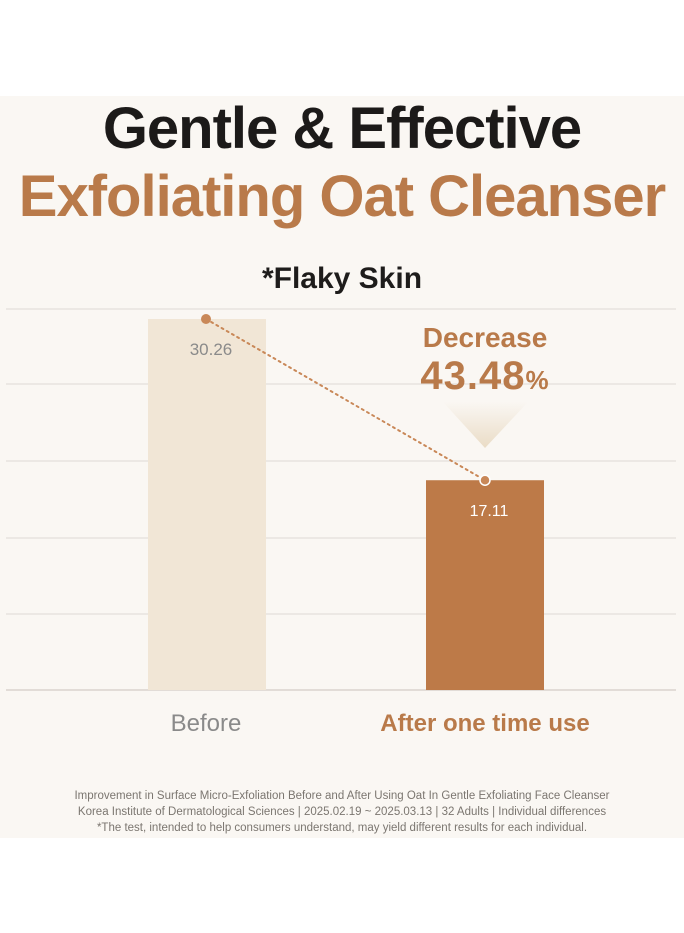 The image size is (684, 933). What do you see at coordinates (485, 480) in the screenshot?
I see `marker-after` at bounding box center [485, 480].